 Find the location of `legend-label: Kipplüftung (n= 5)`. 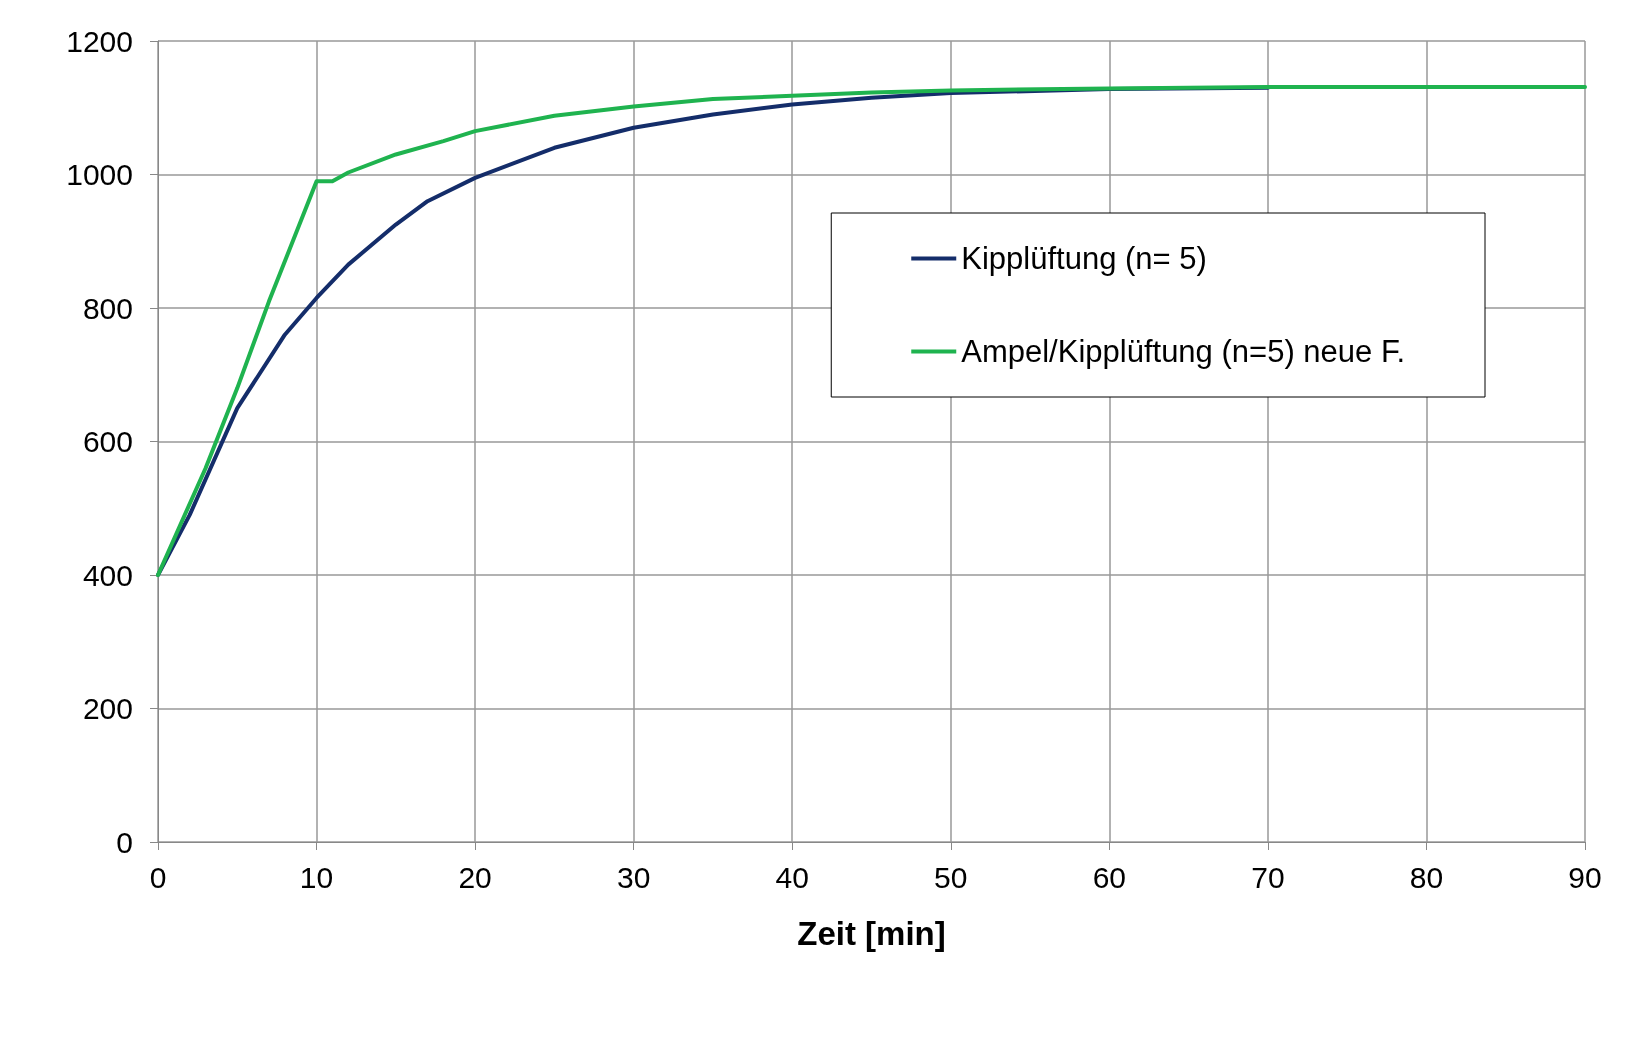

legend-label: Kipplüftung (n= 5) is located at coordinates (1084, 258).